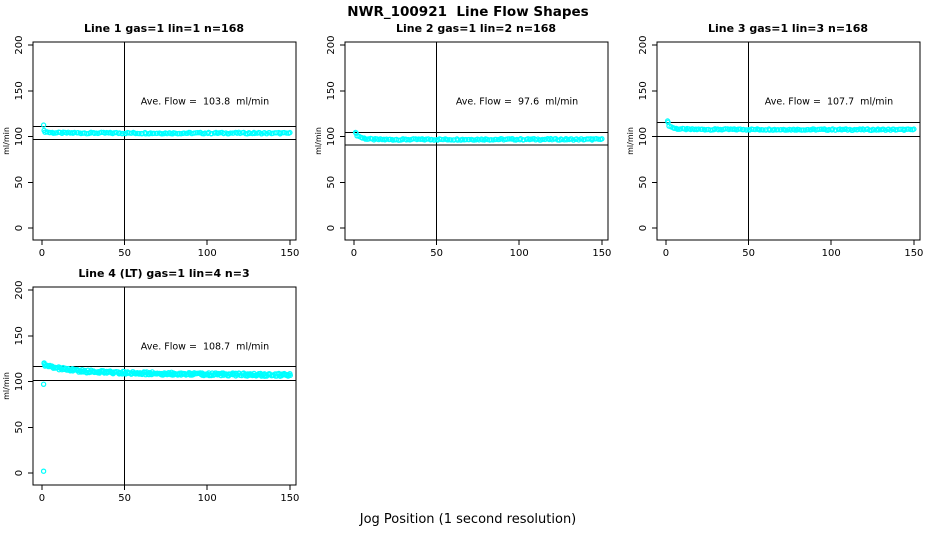 The height and width of the screenshot is (540, 936). What do you see at coordinates (476, 28) in the screenshot?
I see `subplot-title: Line 2 gas=1 lin=2 n=168` at bounding box center [476, 28].